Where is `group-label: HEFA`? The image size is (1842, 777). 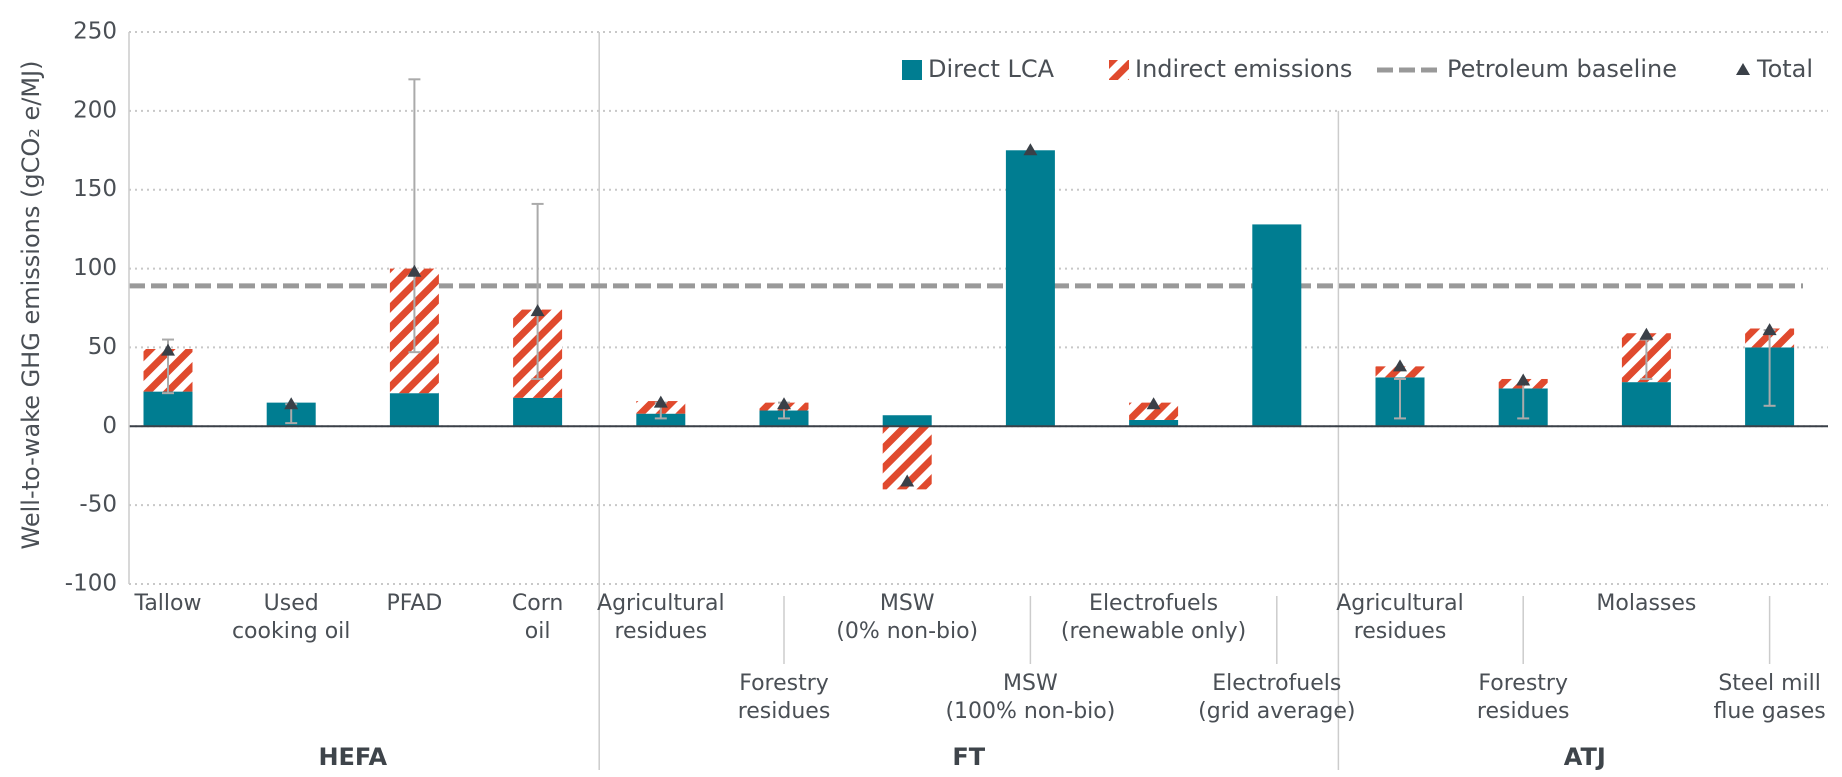 group-label: HEFA is located at coordinates (352, 757).